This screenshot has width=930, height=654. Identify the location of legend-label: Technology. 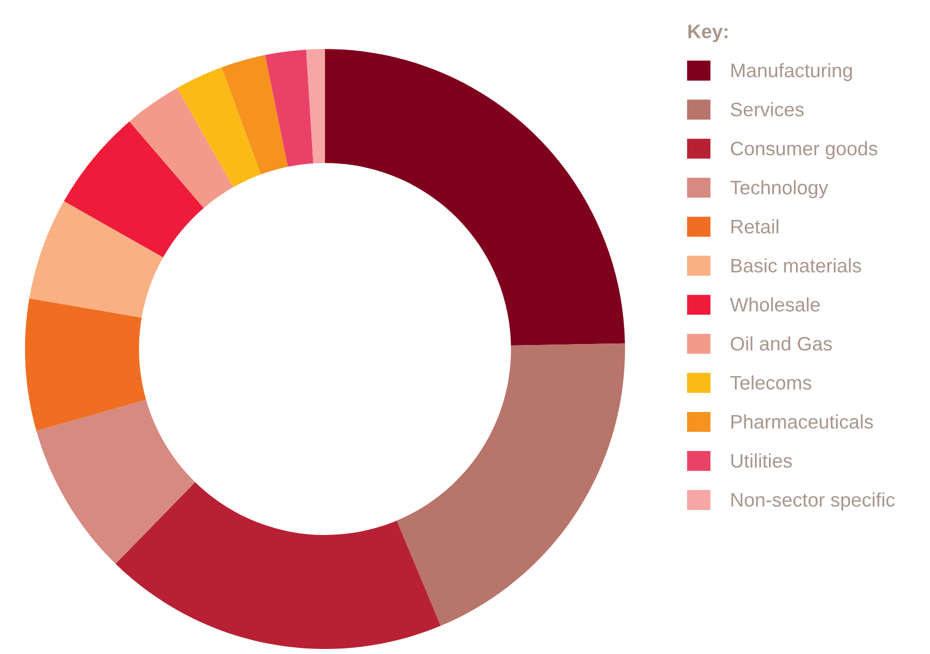
(779, 189).